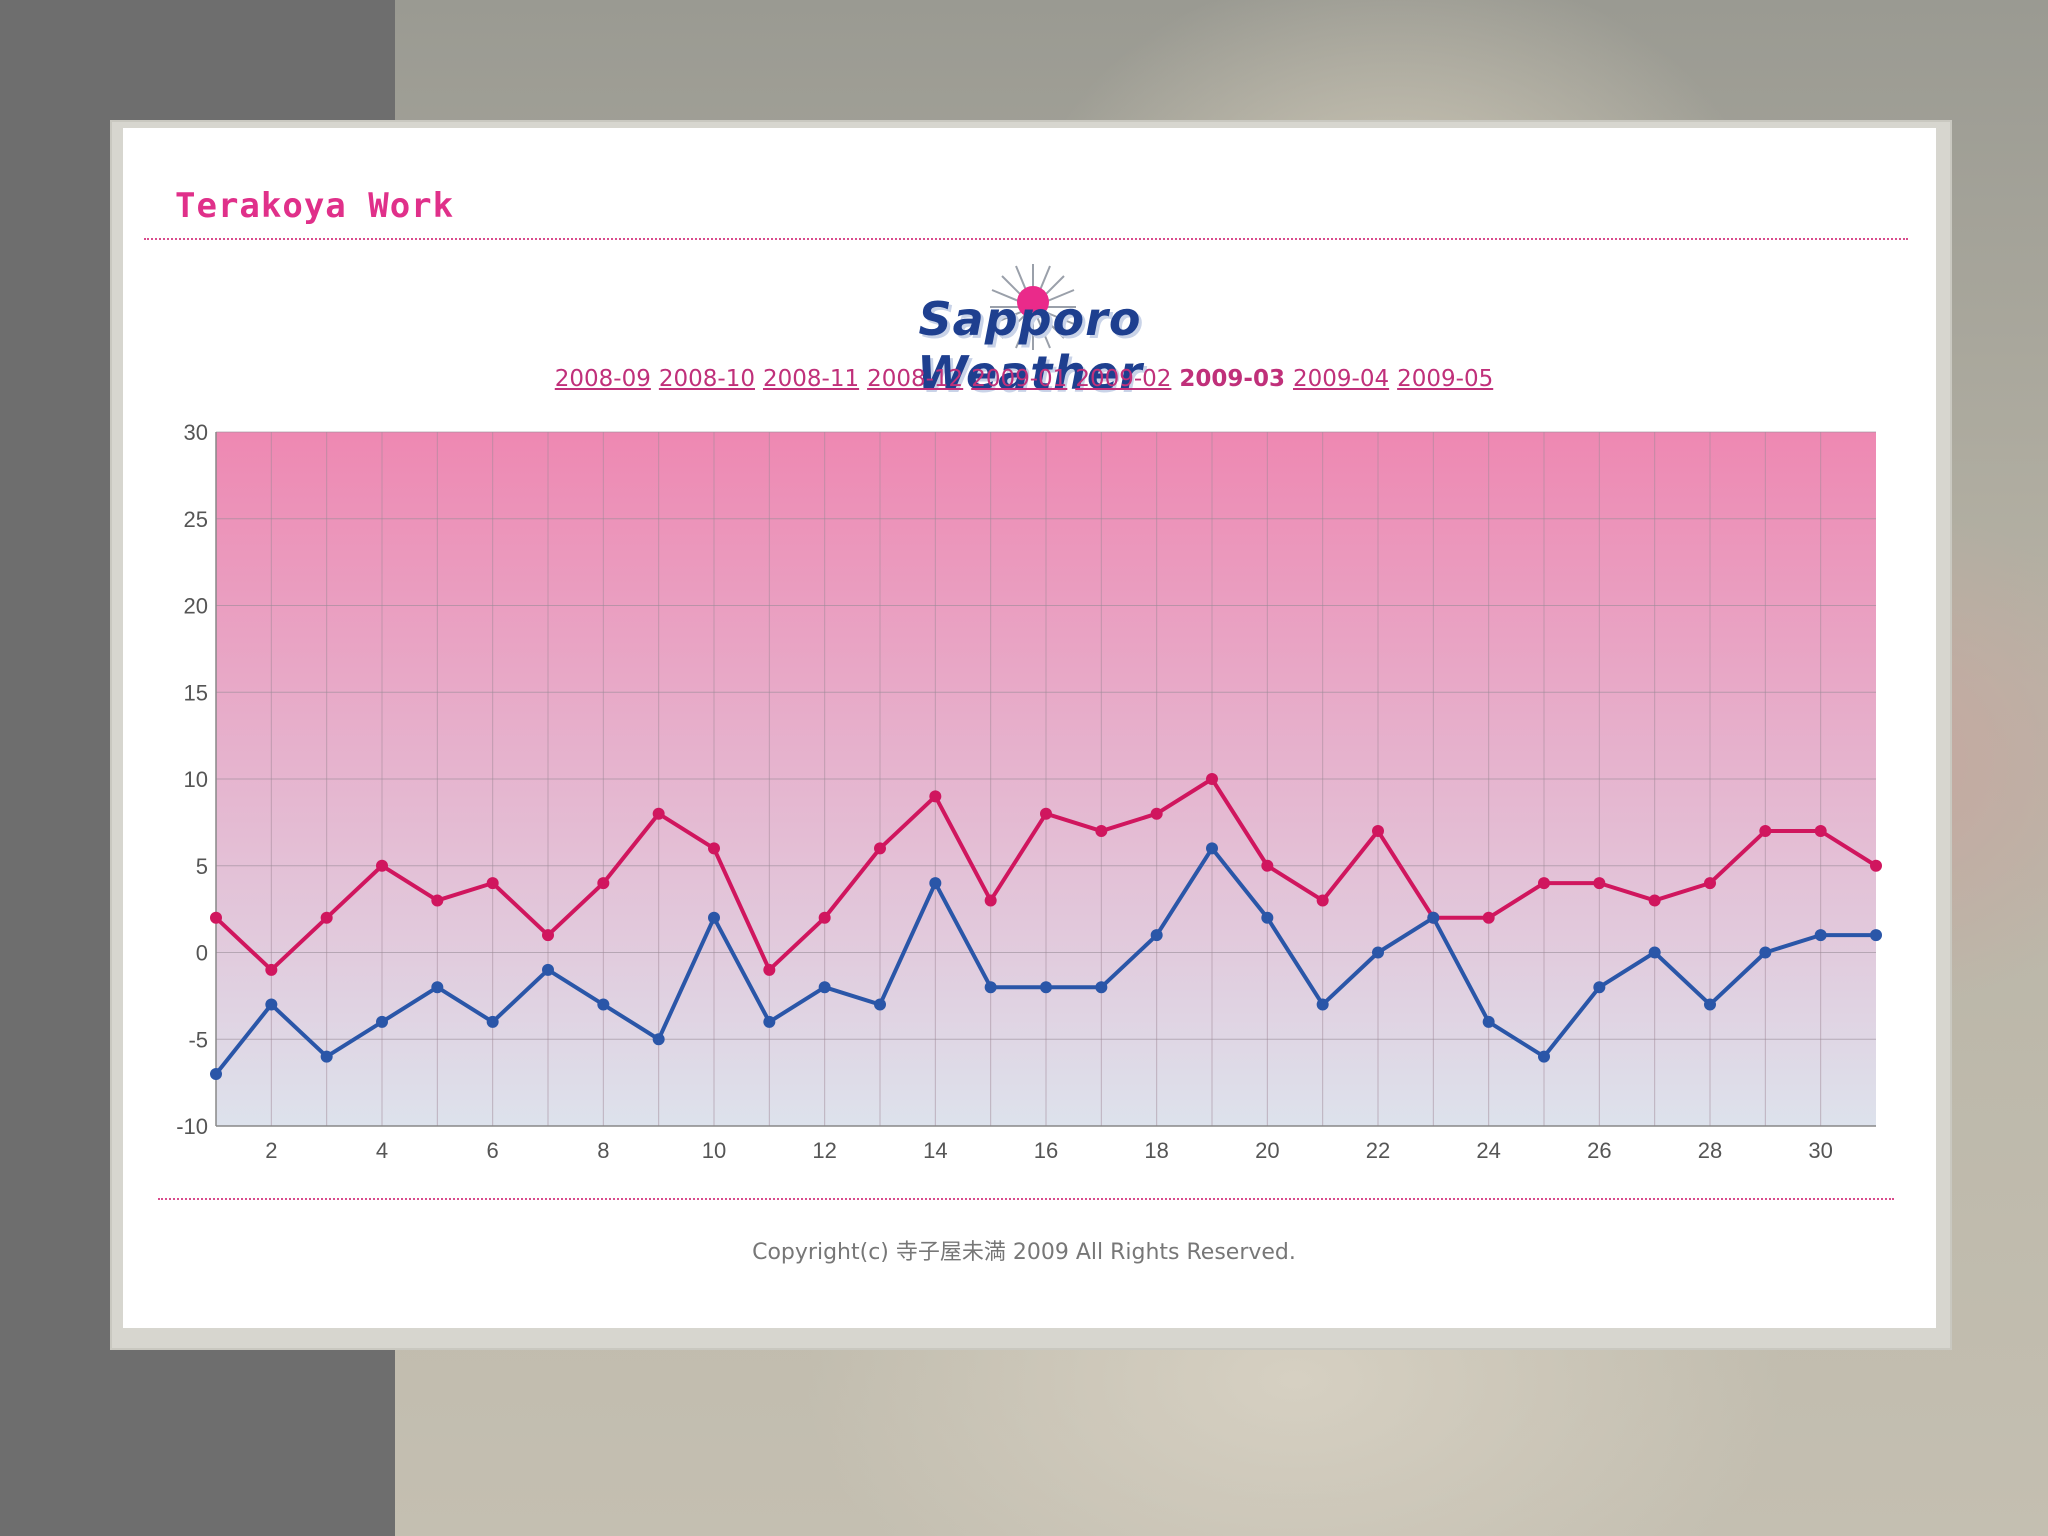 This screenshot has height=1536, width=2048. What do you see at coordinates (1026, 1199) in the screenshot?
I see `footer-divider` at bounding box center [1026, 1199].